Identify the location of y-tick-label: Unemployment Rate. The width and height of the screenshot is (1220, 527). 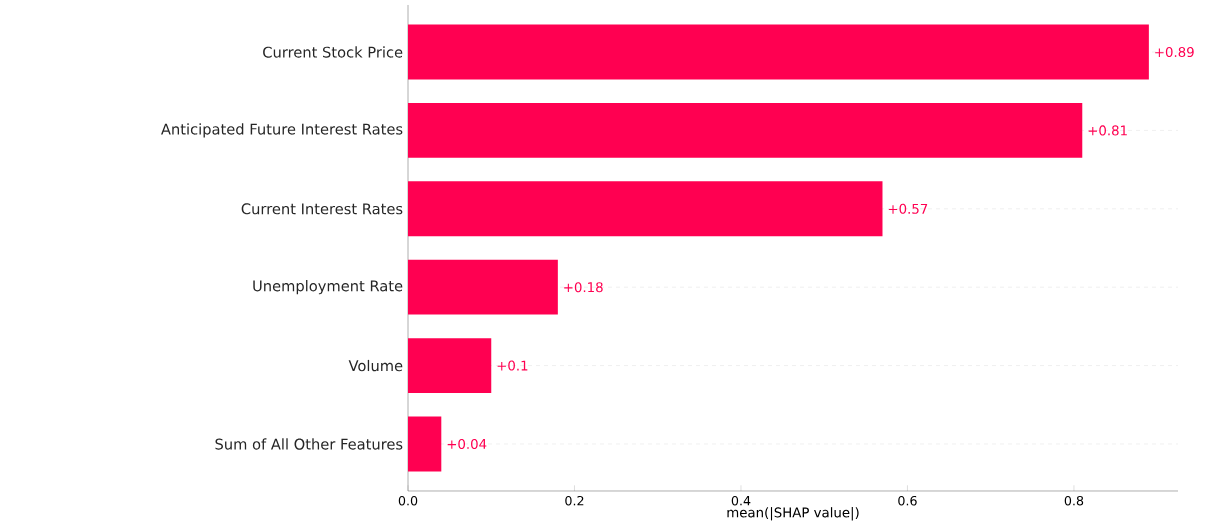
(328, 287).